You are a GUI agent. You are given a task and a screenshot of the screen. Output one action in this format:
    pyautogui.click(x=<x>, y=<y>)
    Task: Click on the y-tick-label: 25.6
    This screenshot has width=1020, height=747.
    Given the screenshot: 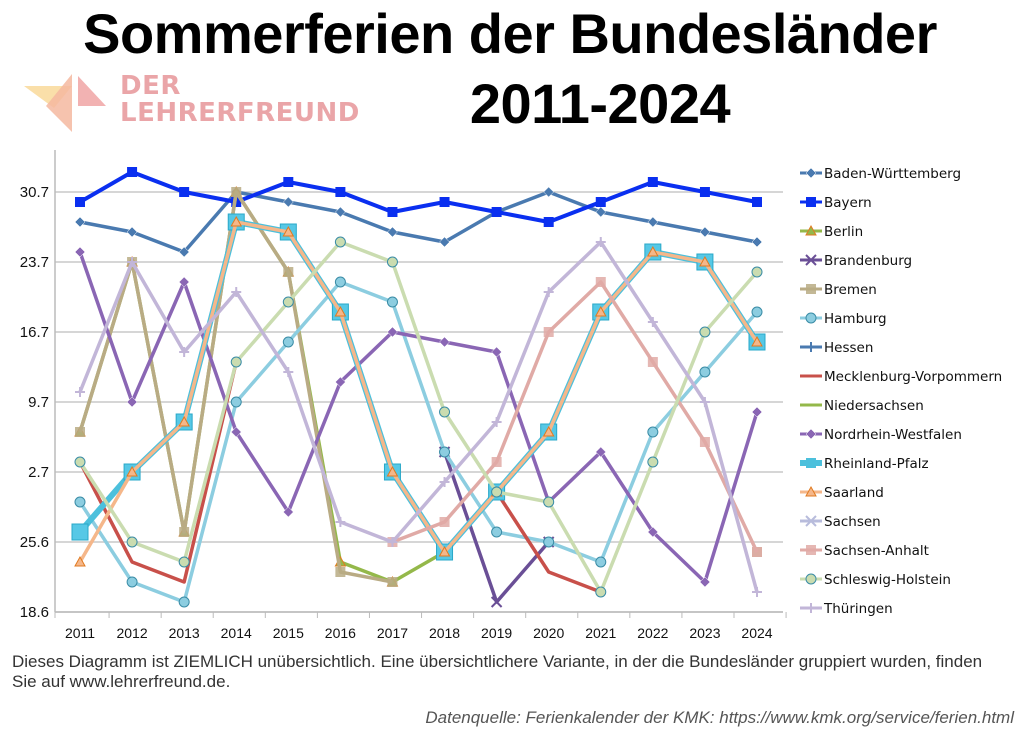 What is the action you would take?
    pyautogui.click(x=34, y=542)
    